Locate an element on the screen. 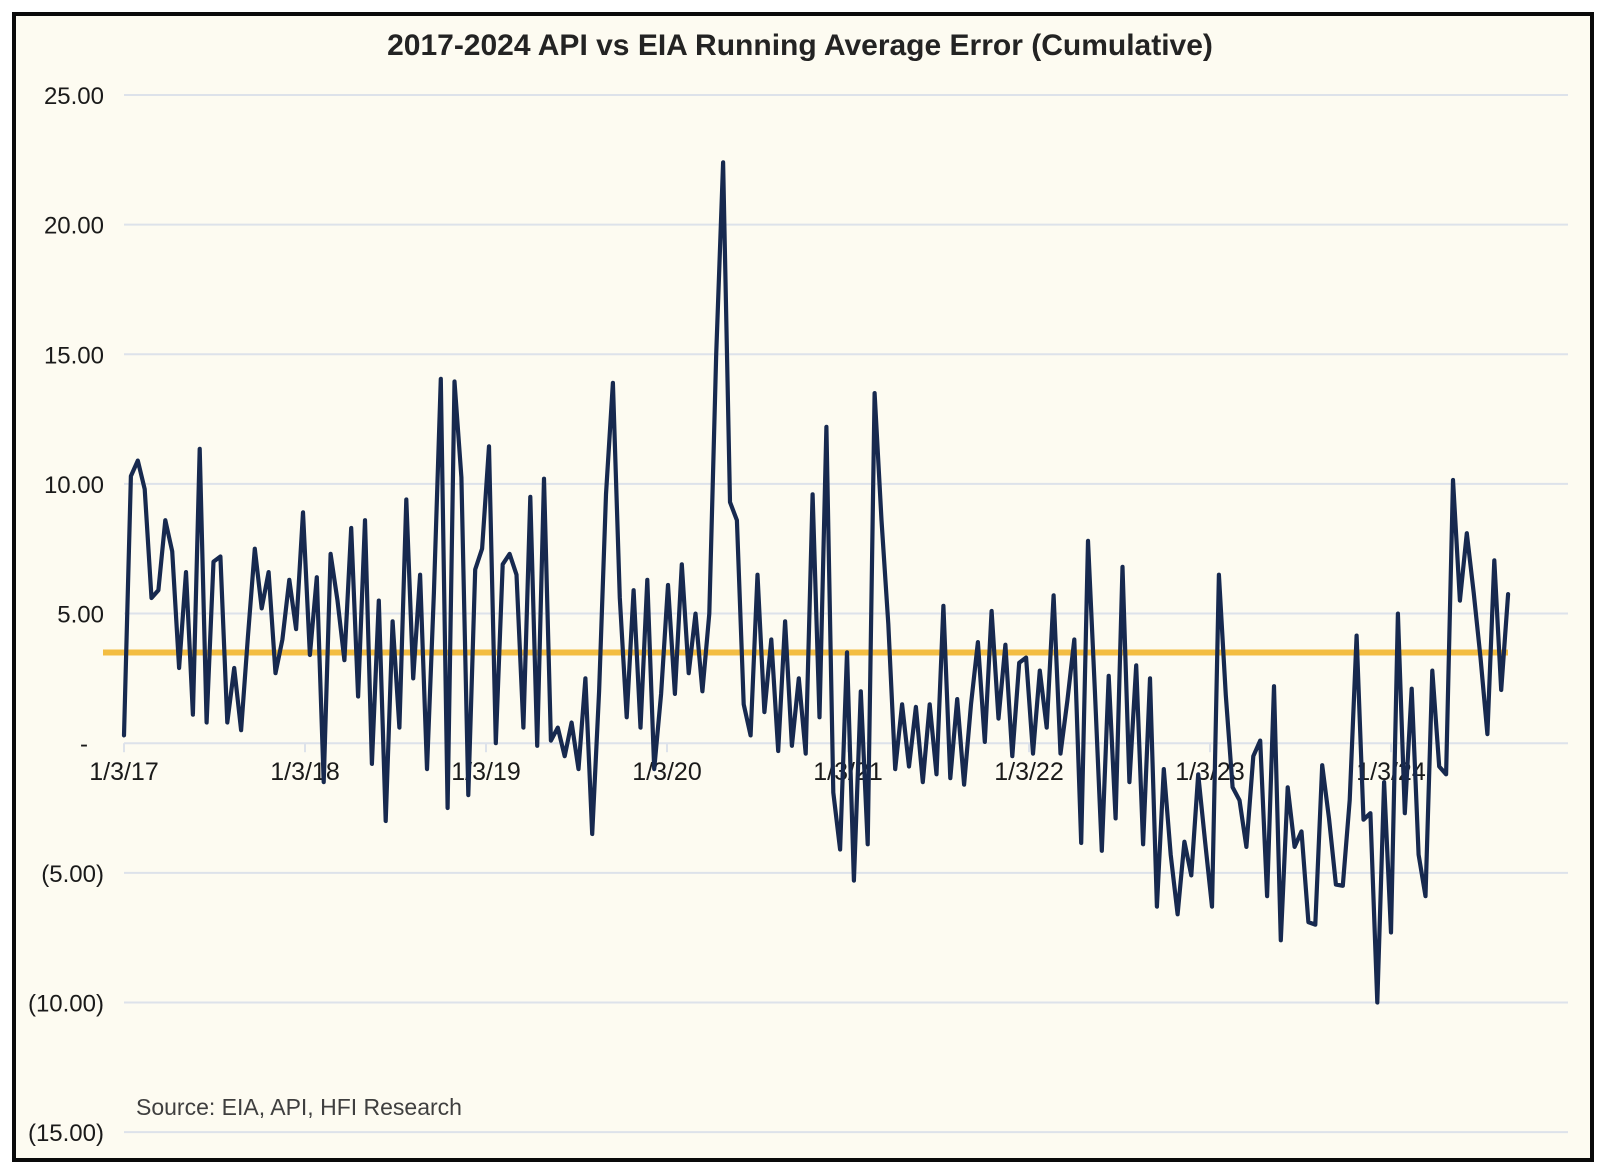  y-axis-label: 15.00 is located at coordinates (74, 355).